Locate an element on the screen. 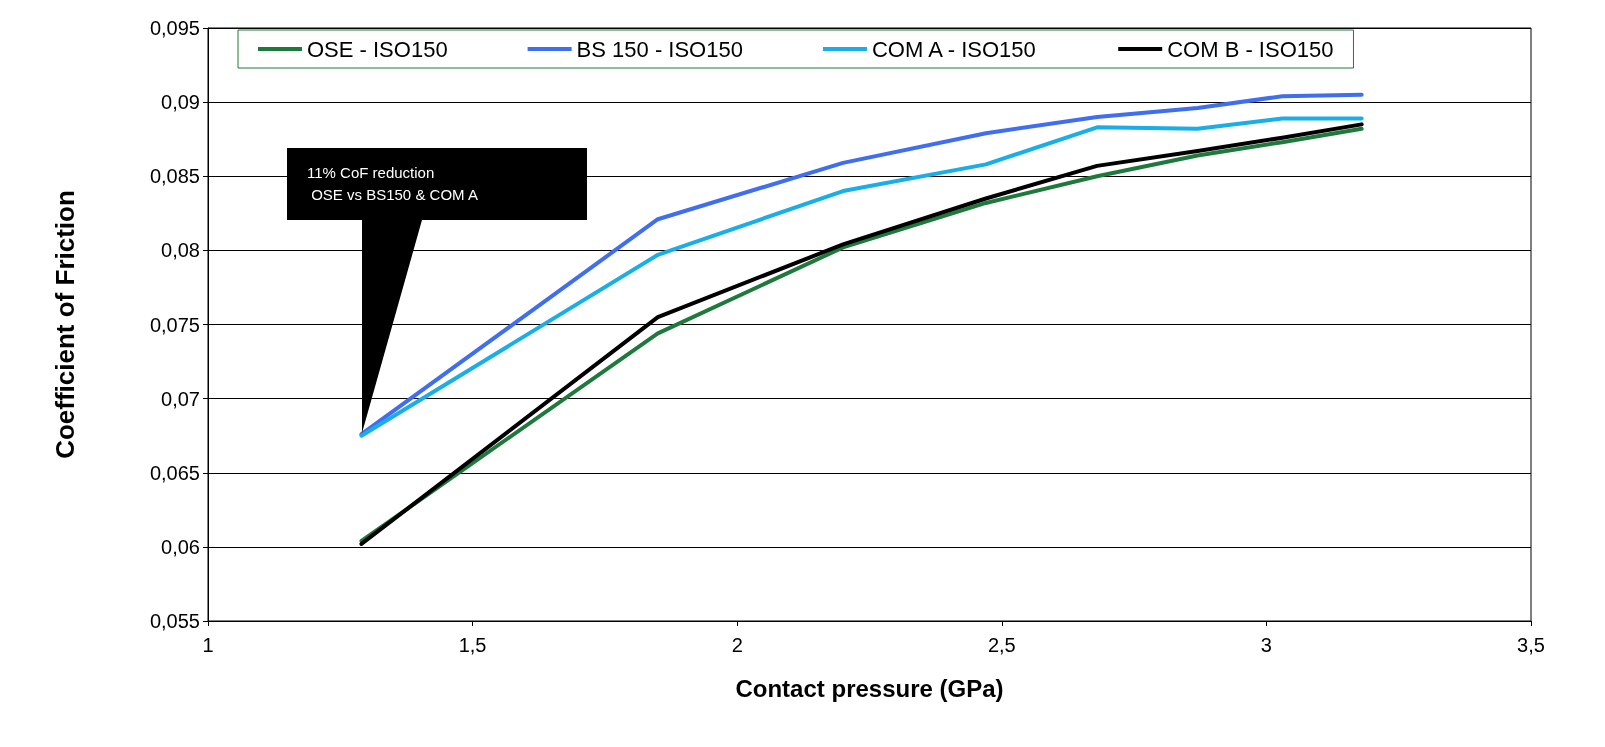  annotation: 11% CoF reduction OSE vs BS150 & COM A is located at coordinates (392, 184).